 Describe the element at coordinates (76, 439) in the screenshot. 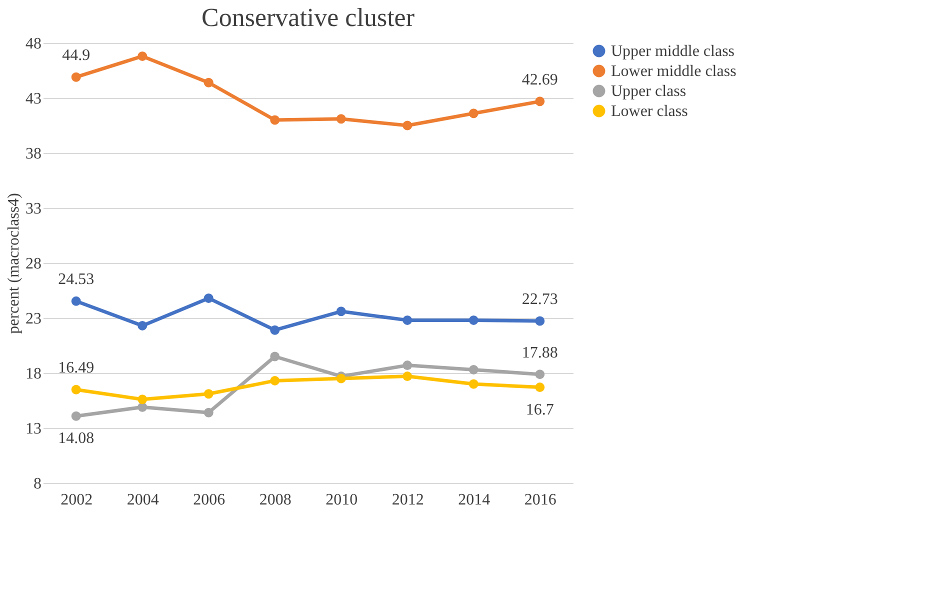

I see `data-label: 14.08` at that location.